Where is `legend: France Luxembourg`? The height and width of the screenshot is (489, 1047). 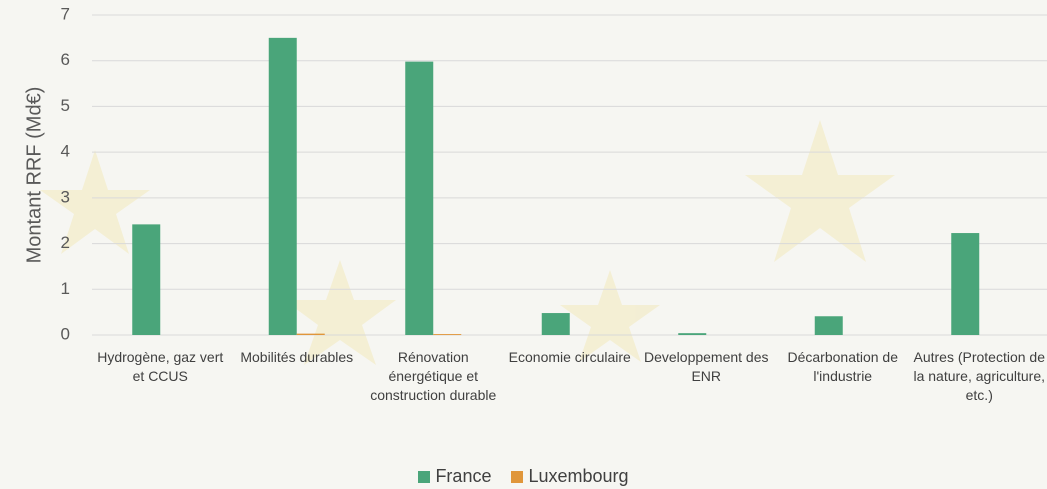
legend: France Luxembourg is located at coordinates (523, 477).